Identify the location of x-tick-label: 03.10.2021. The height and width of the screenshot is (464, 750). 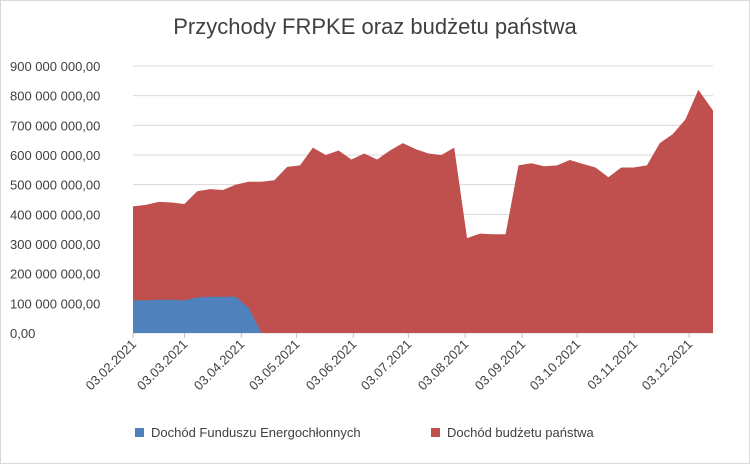
(555, 365).